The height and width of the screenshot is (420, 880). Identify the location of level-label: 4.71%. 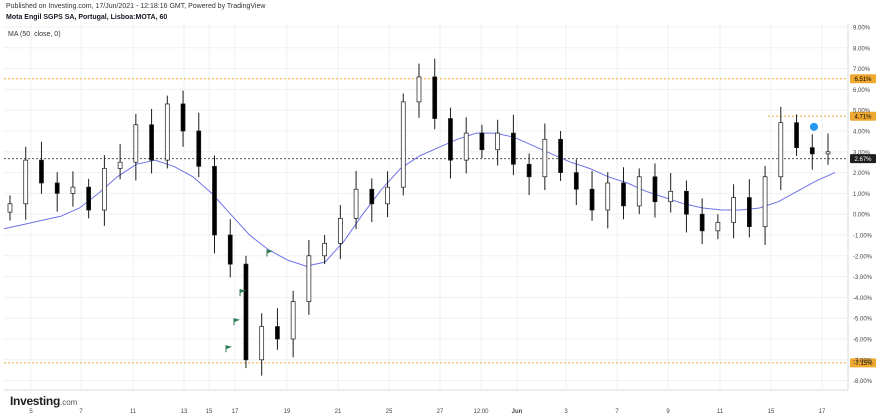
(863, 118).